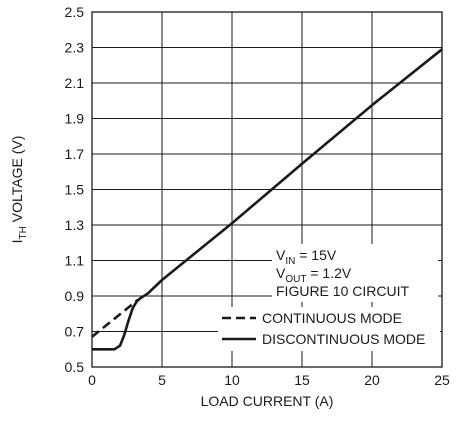  What do you see at coordinates (75, 12) in the screenshot?
I see `y-tick-label-10: 2.5` at bounding box center [75, 12].